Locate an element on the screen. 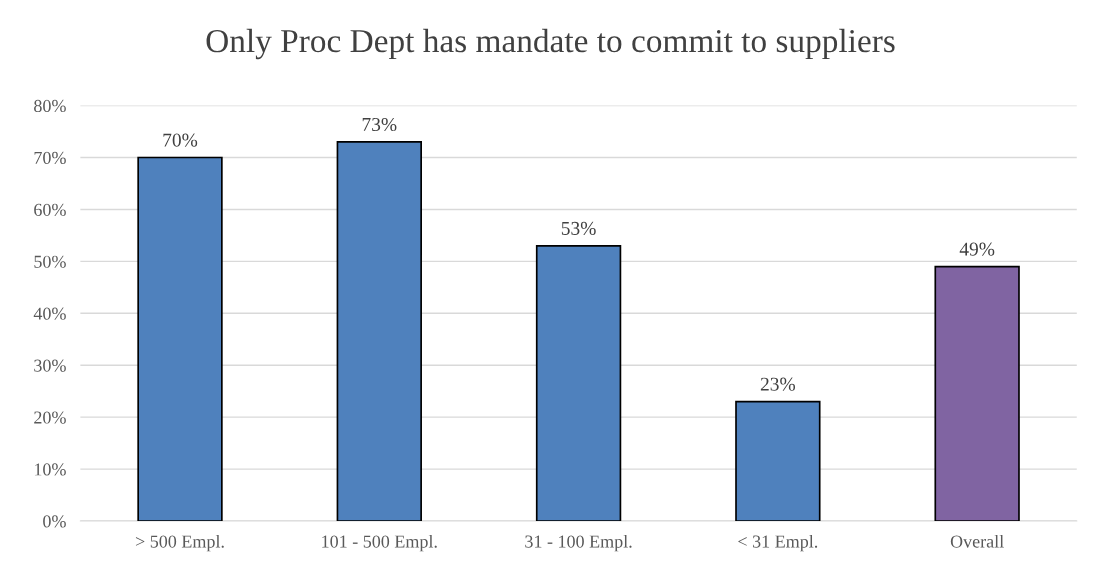  y-tick-label: 20% is located at coordinates (50, 417).